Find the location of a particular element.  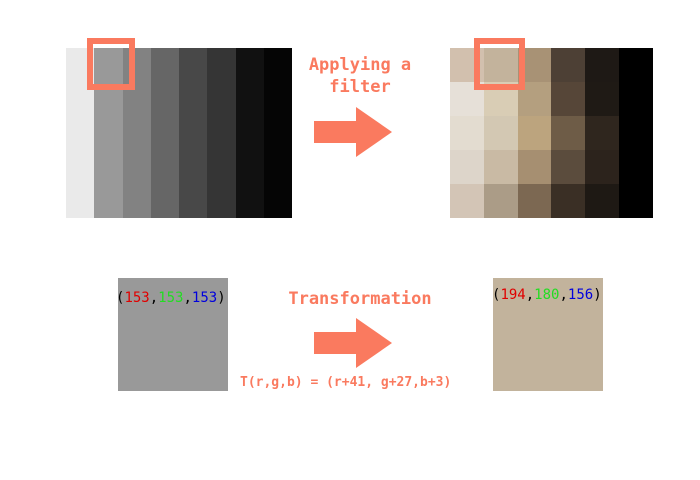

source-highlight-box is located at coordinates (111, 64).